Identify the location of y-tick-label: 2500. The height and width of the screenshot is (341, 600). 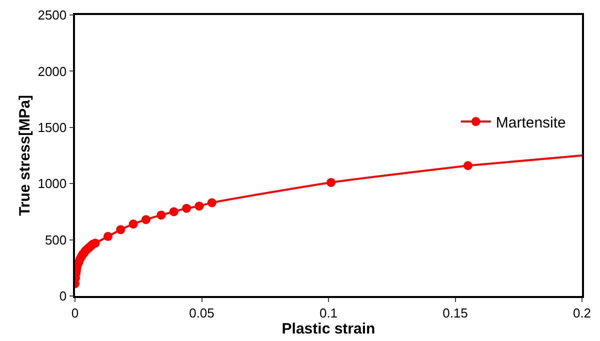
(52, 15).